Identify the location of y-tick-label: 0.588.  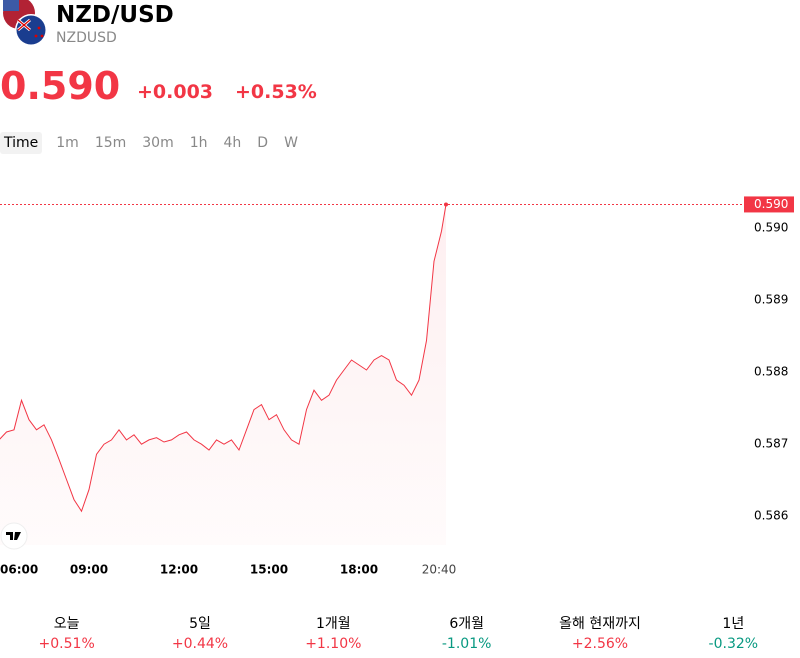
(771, 372).